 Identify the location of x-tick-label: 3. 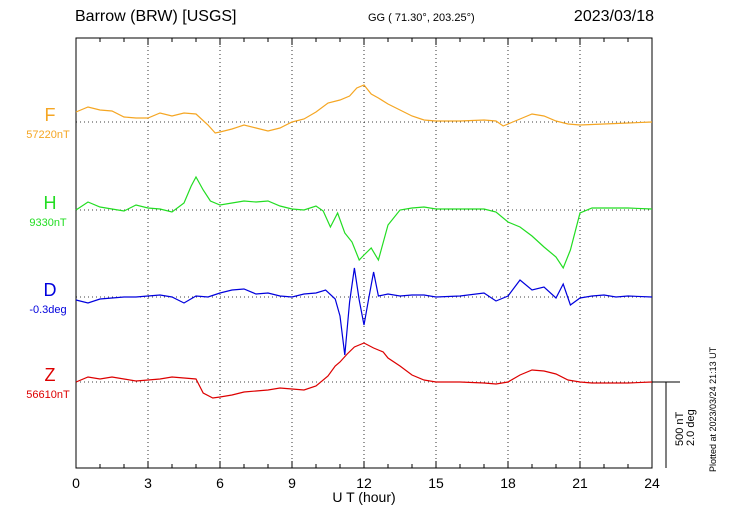
(148, 483).